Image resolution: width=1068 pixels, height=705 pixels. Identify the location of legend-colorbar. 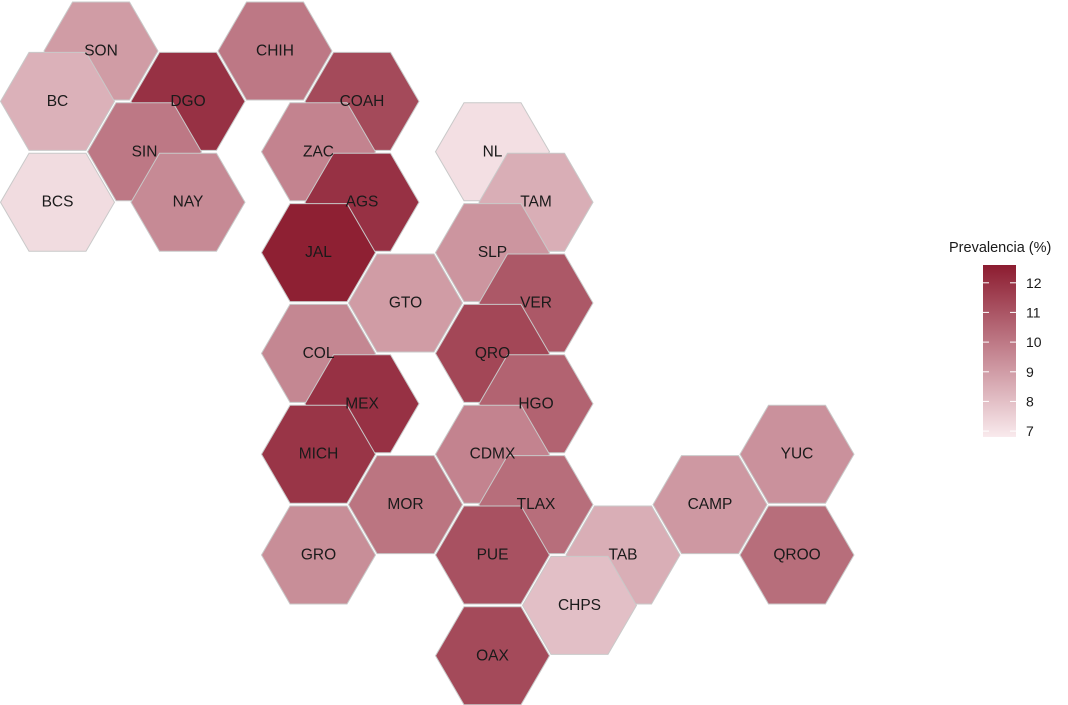
(999, 351).